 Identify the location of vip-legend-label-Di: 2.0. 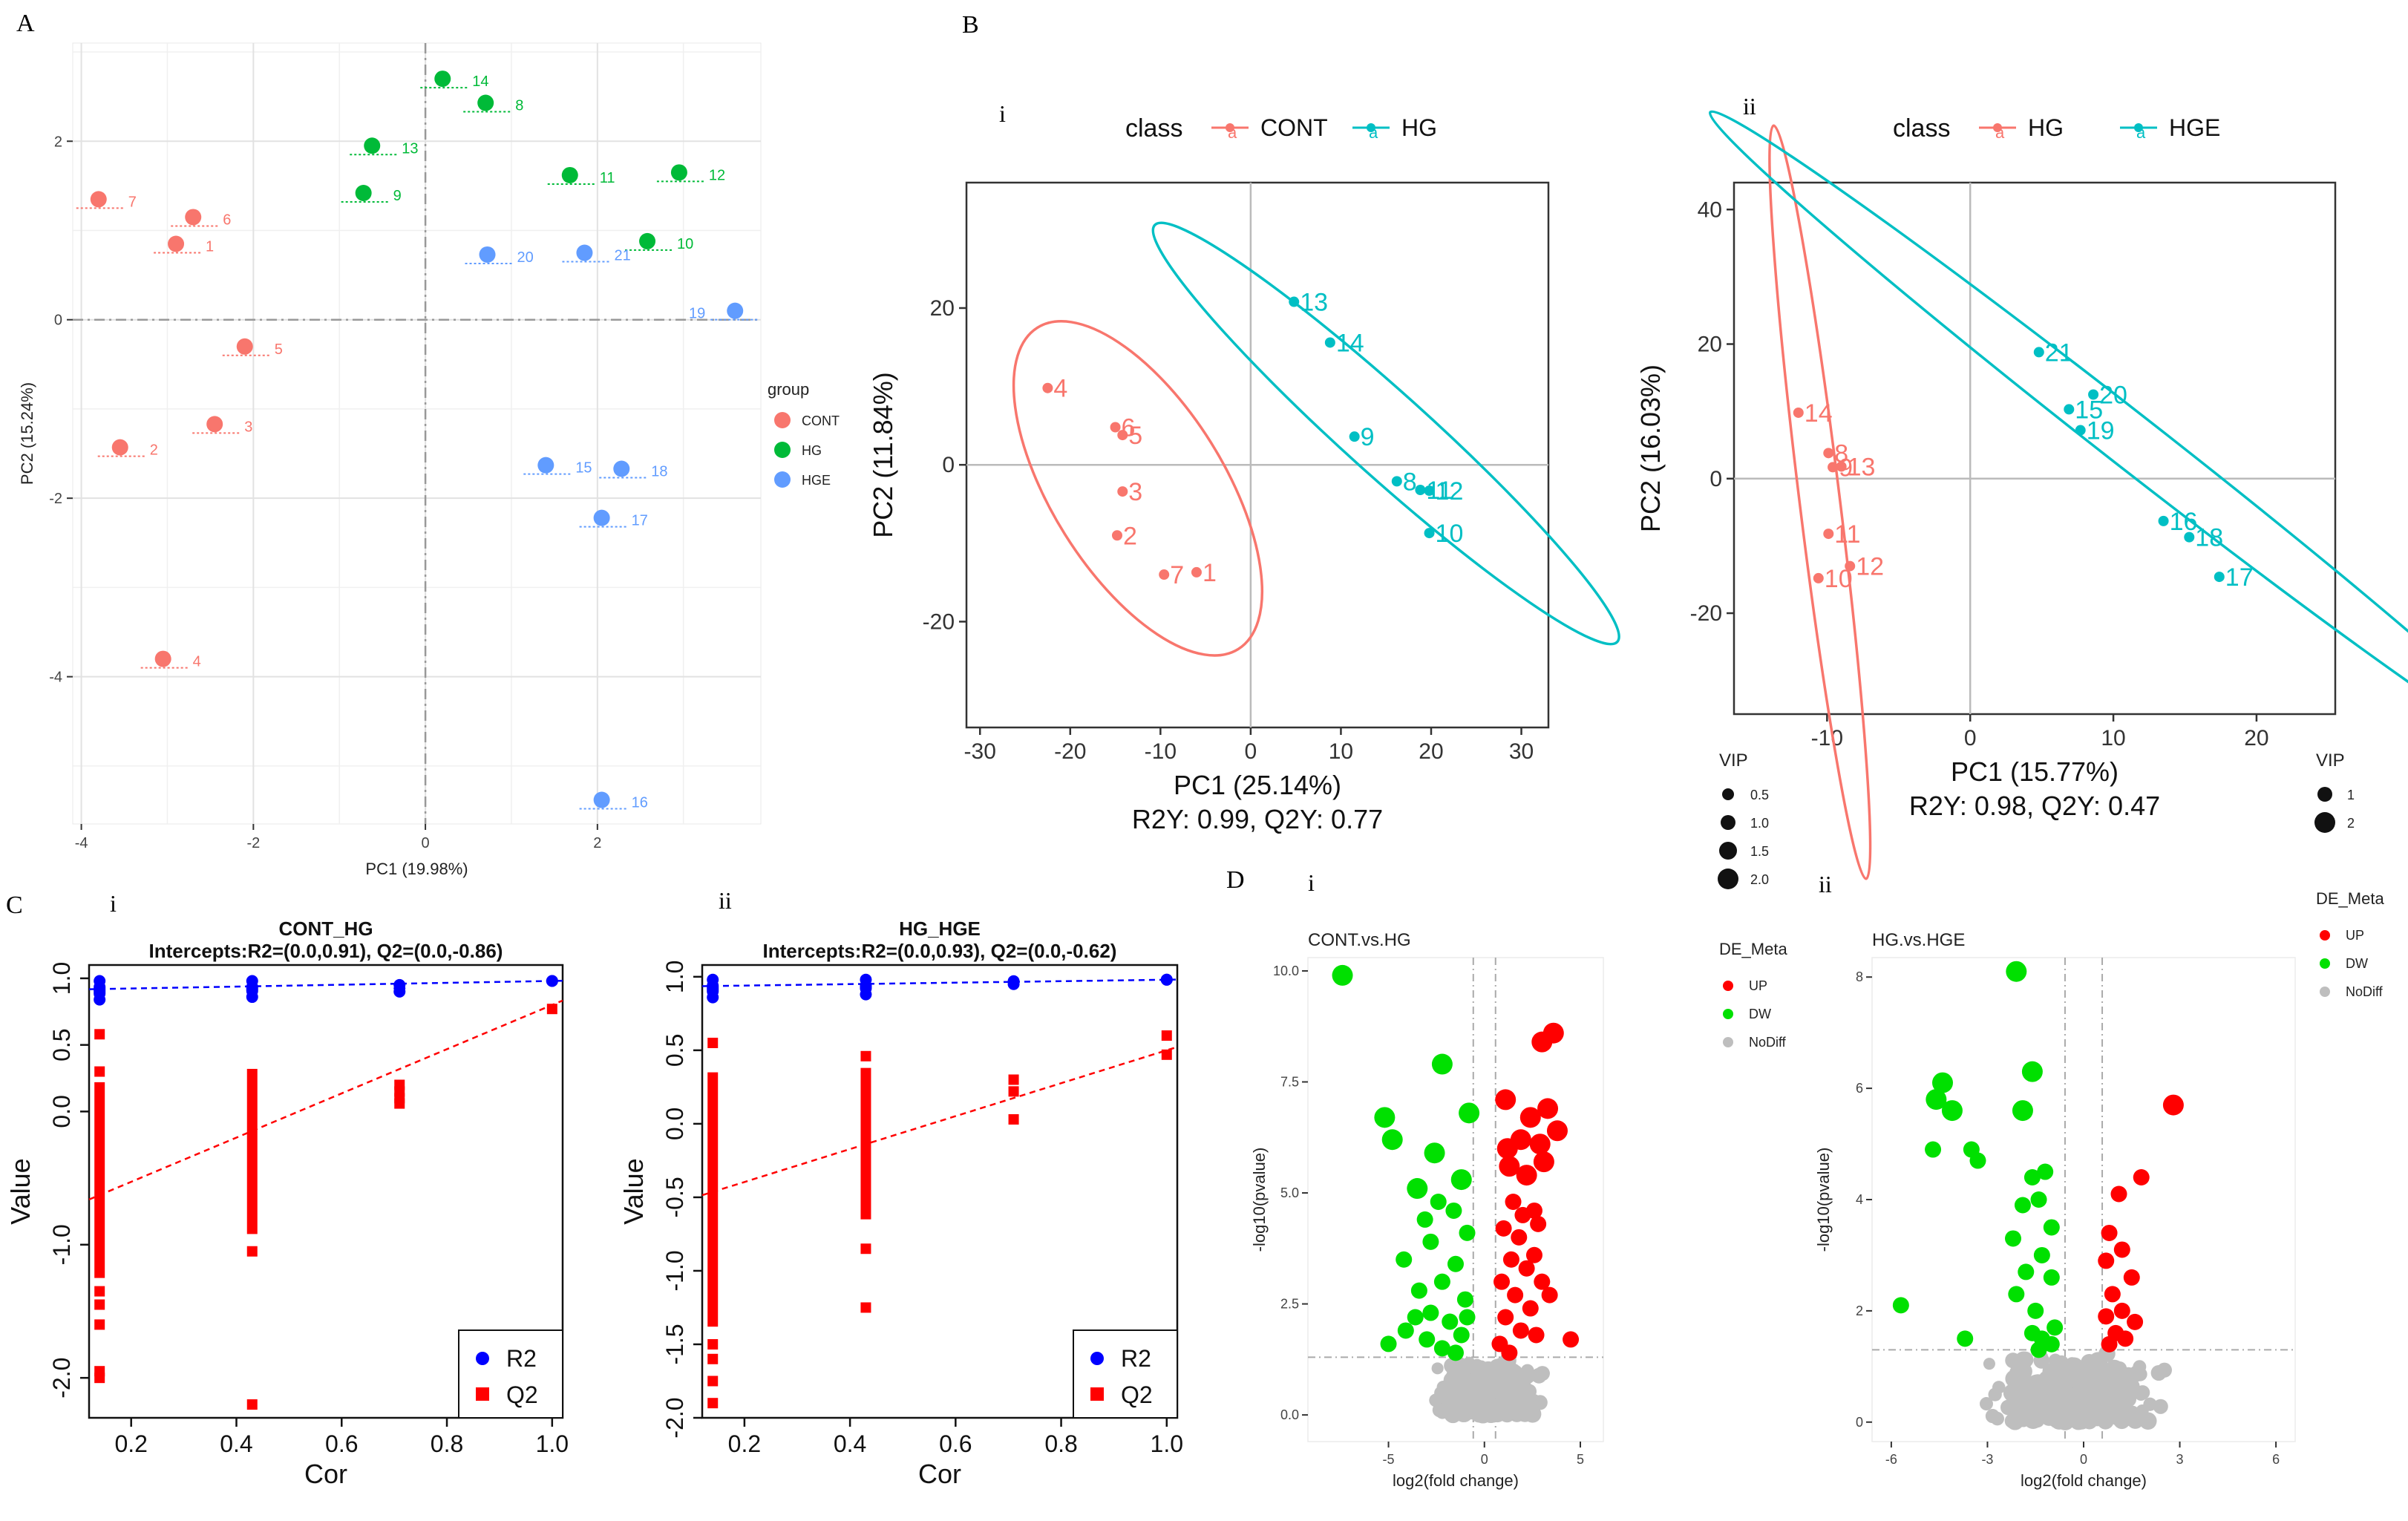
(1759, 880).